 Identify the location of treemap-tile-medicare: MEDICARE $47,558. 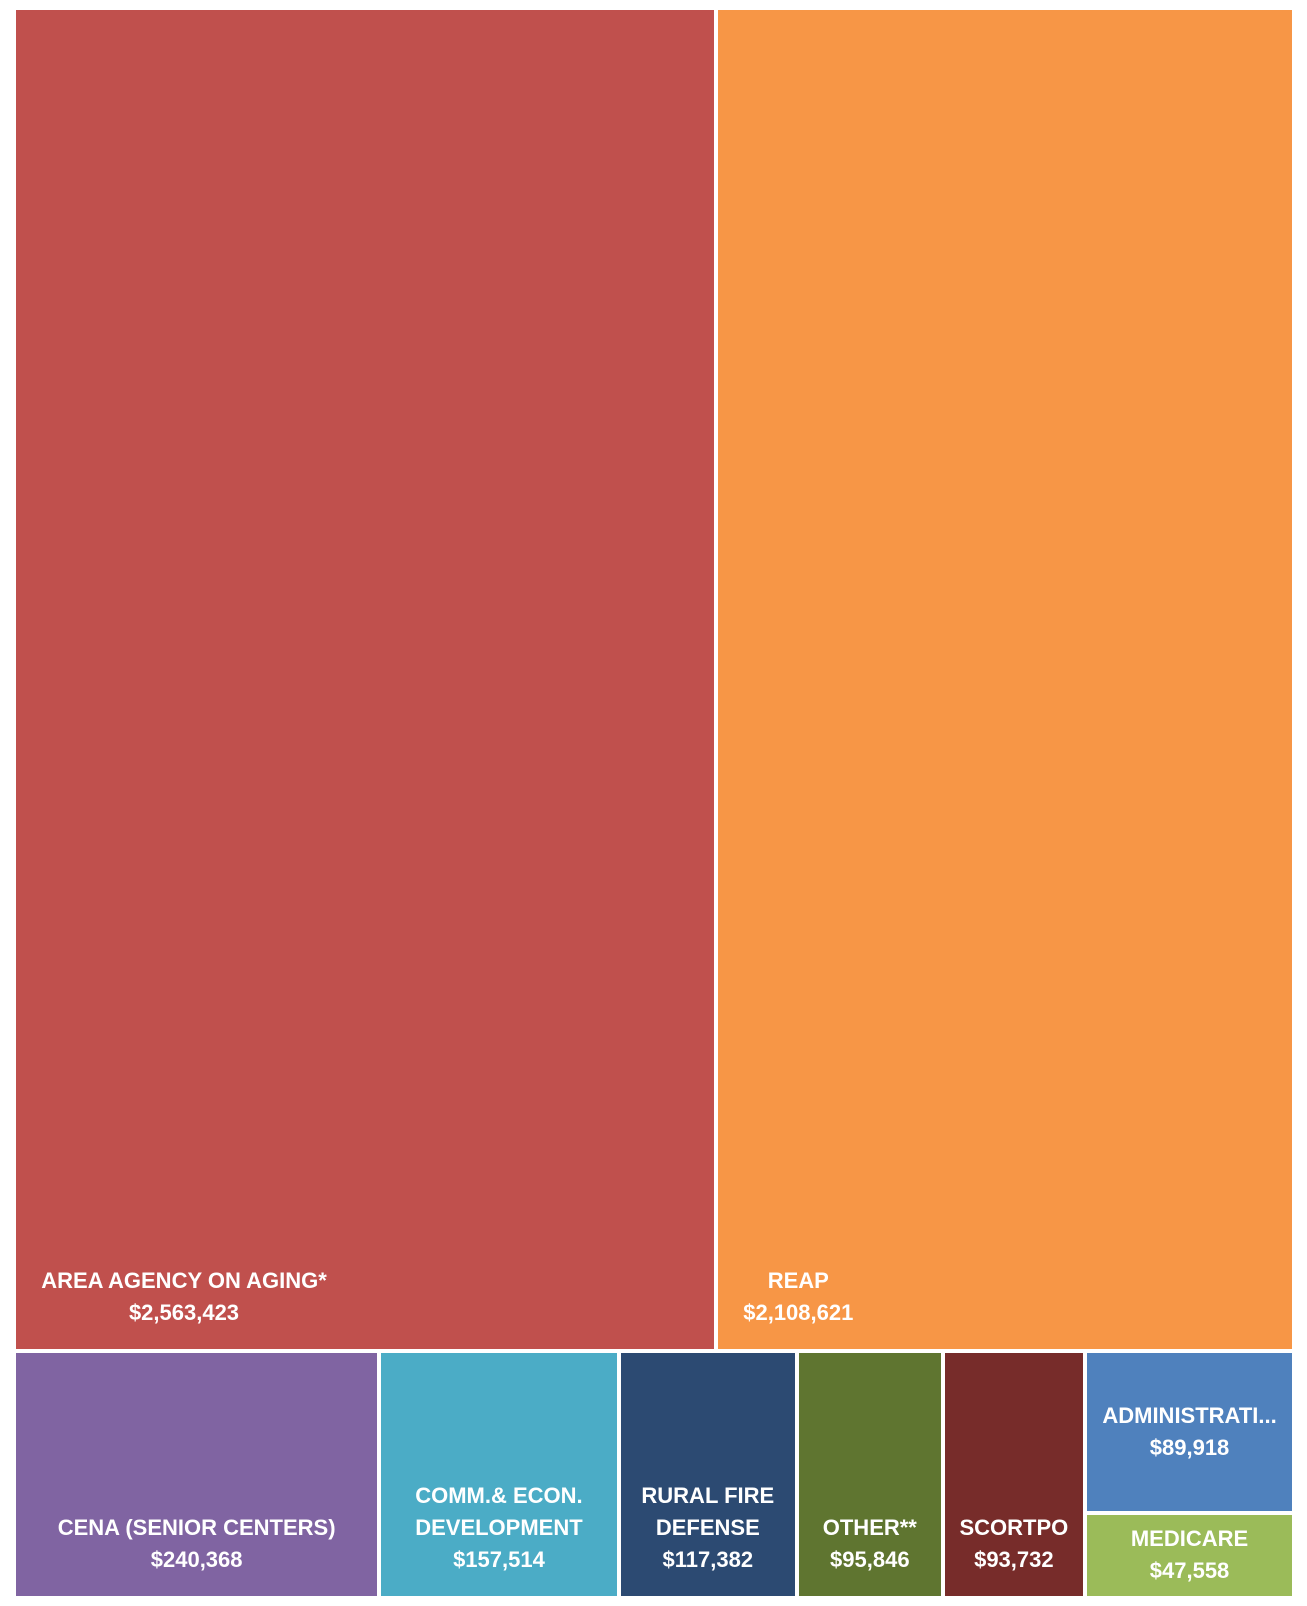
(1189, 1555).